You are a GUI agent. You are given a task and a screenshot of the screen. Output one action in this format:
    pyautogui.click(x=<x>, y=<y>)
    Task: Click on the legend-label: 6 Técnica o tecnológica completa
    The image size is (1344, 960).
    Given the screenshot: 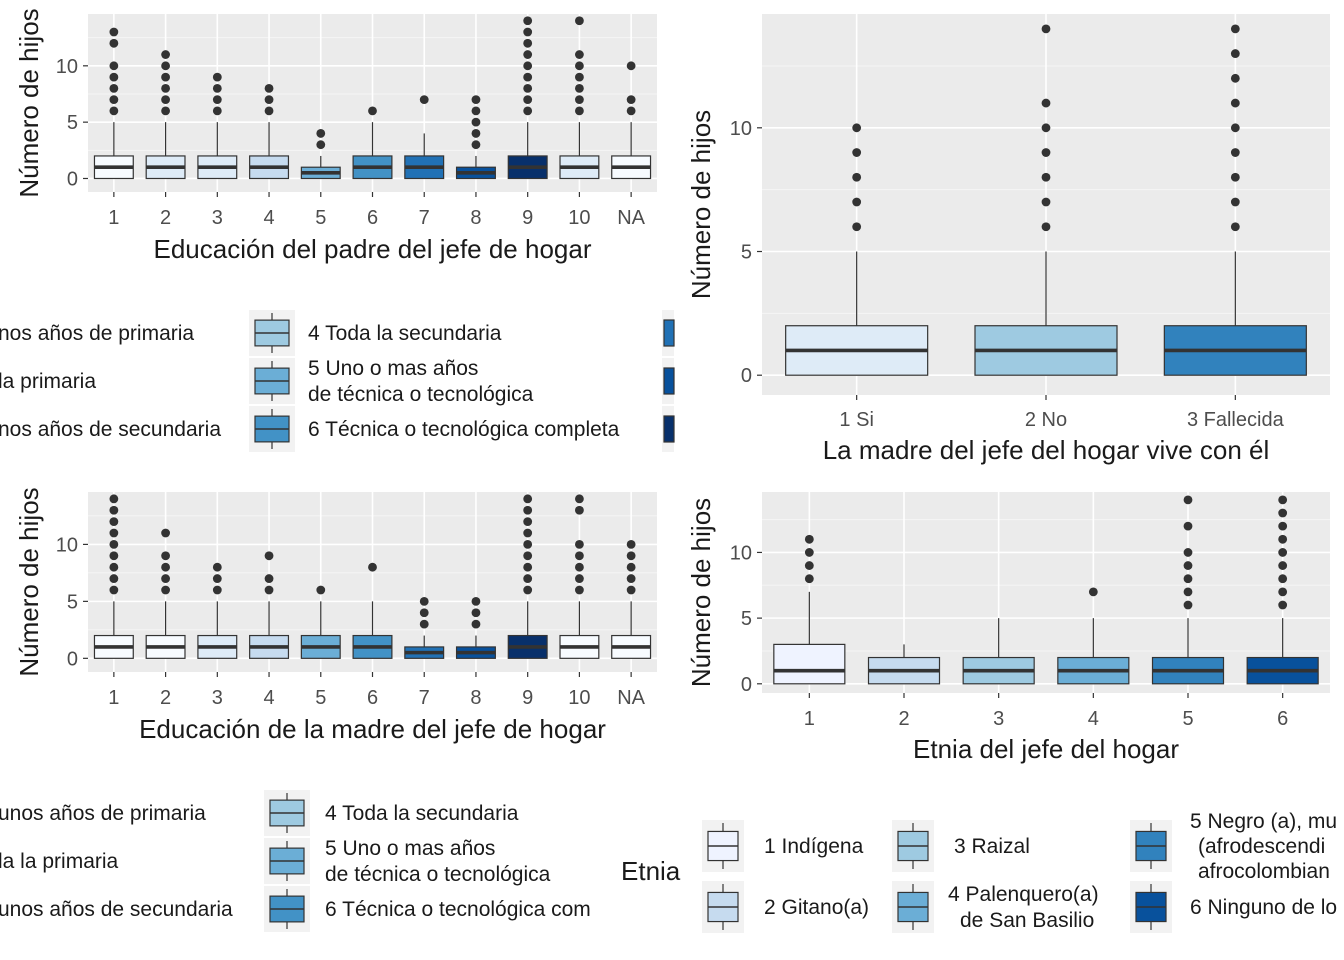 What is the action you would take?
    pyautogui.click(x=464, y=429)
    